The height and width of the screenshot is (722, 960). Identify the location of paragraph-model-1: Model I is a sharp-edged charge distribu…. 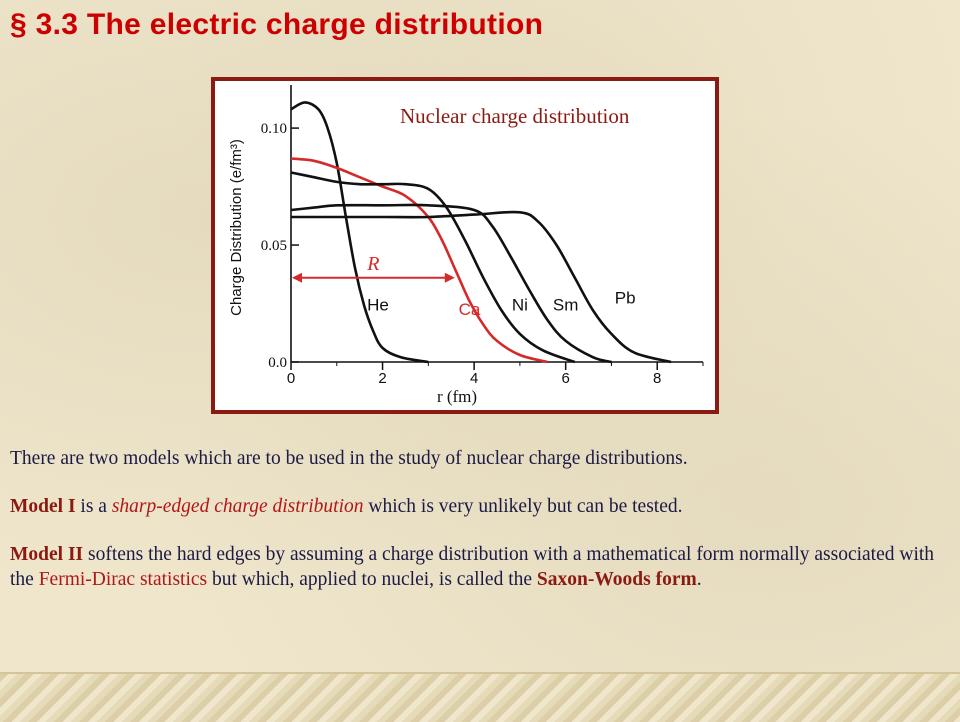
(480, 506).